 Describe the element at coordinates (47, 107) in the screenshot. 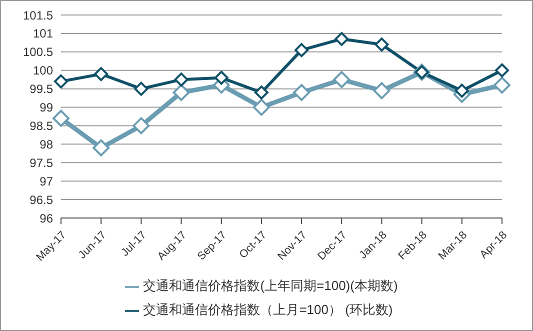

I see `y-tick-label: 99` at that location.